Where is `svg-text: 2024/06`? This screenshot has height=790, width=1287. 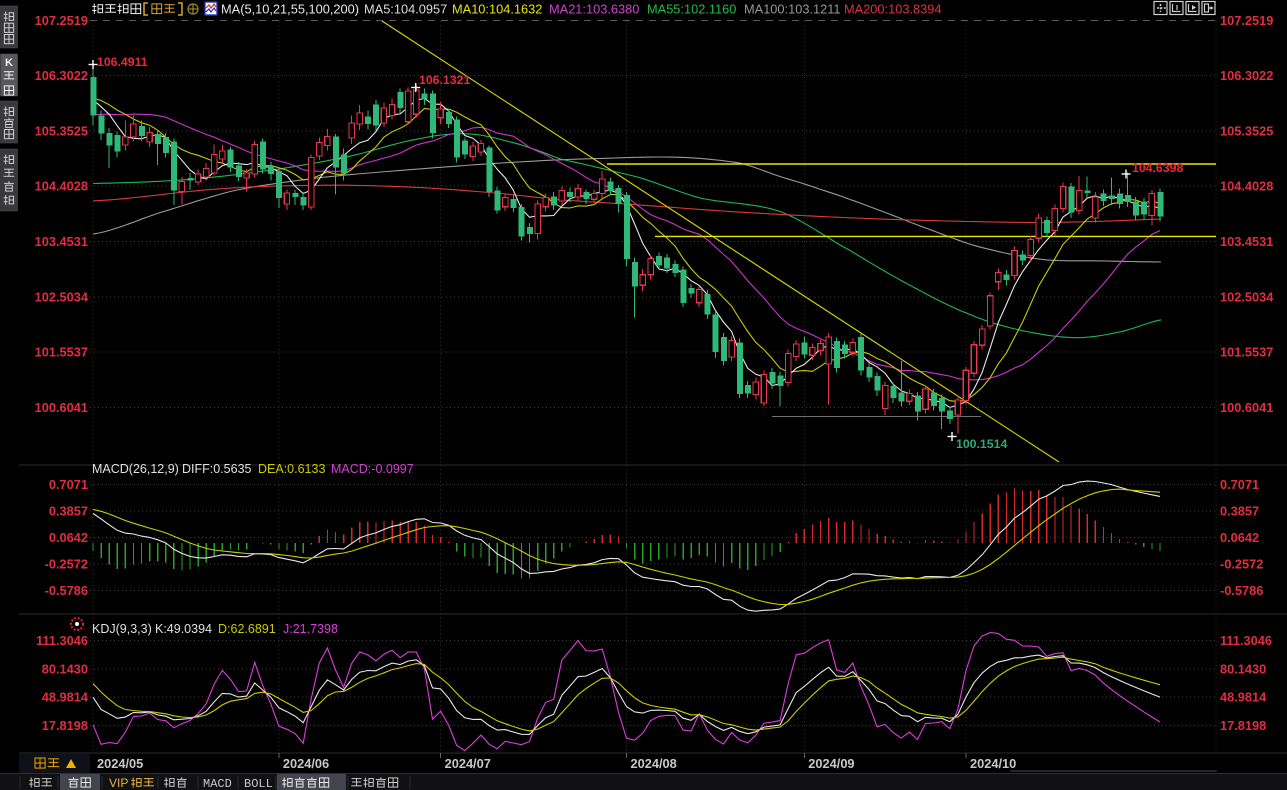 svg-text: 2024/06 is located at coordinates (306, 763).